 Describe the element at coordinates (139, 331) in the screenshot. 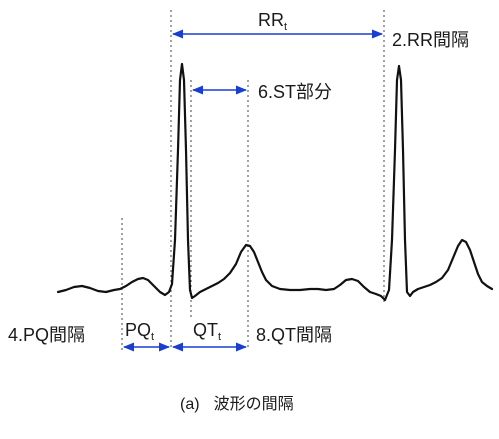

I see `pq-label: PQt` at that location.